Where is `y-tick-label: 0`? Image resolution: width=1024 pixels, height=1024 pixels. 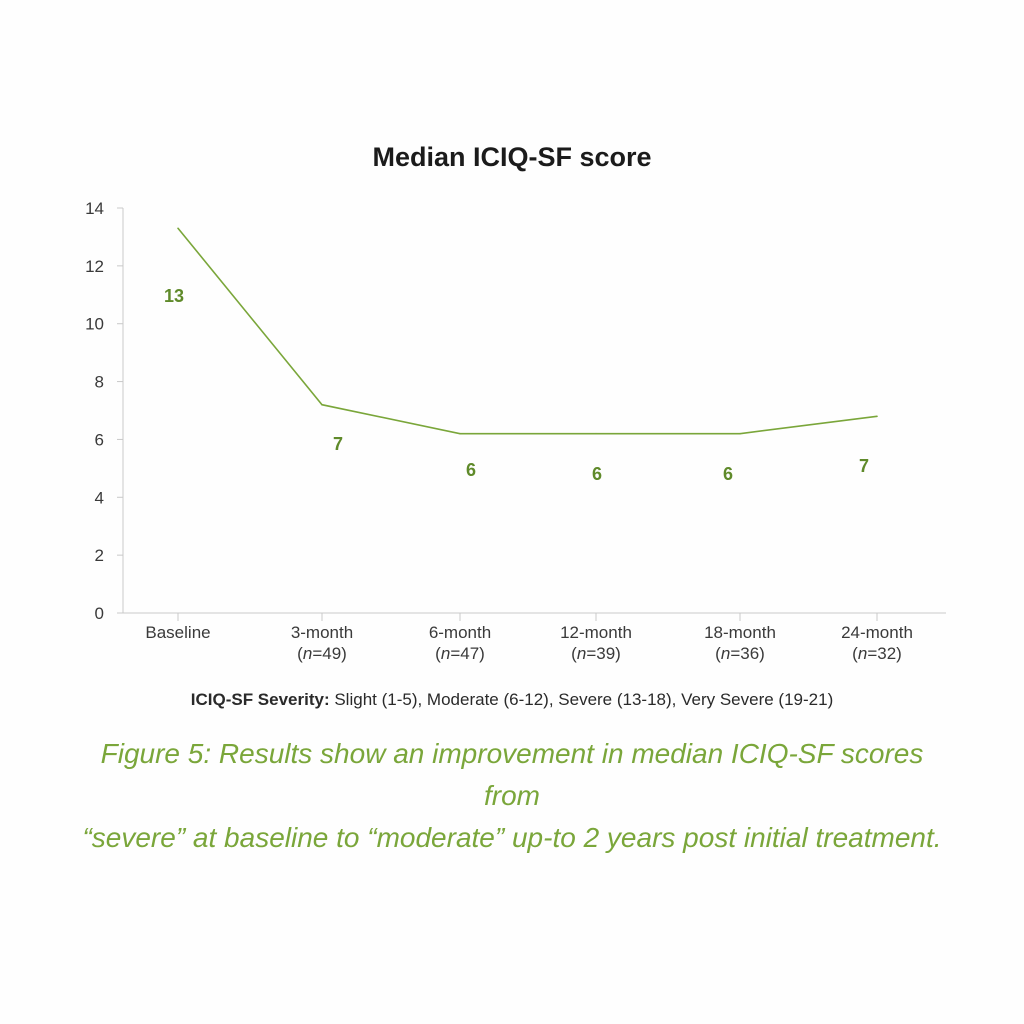 y-tick-label: 0 is located at coordinates (99, 613).